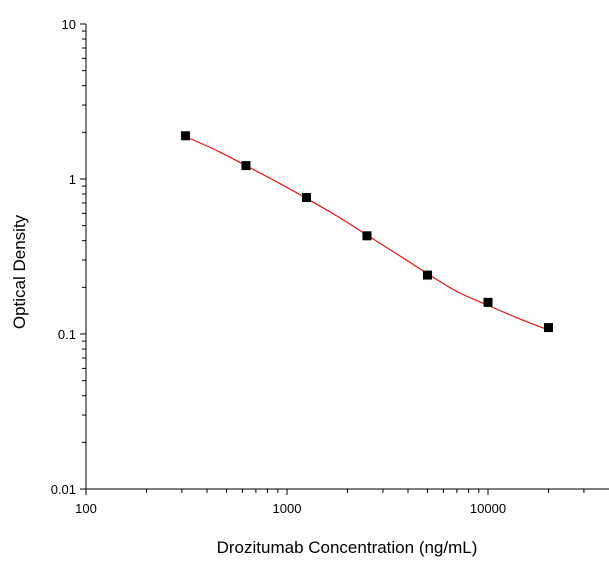 This screenshot has width=609, height=561. I want to click on x-tick-label: 1000, so click(287, 508).